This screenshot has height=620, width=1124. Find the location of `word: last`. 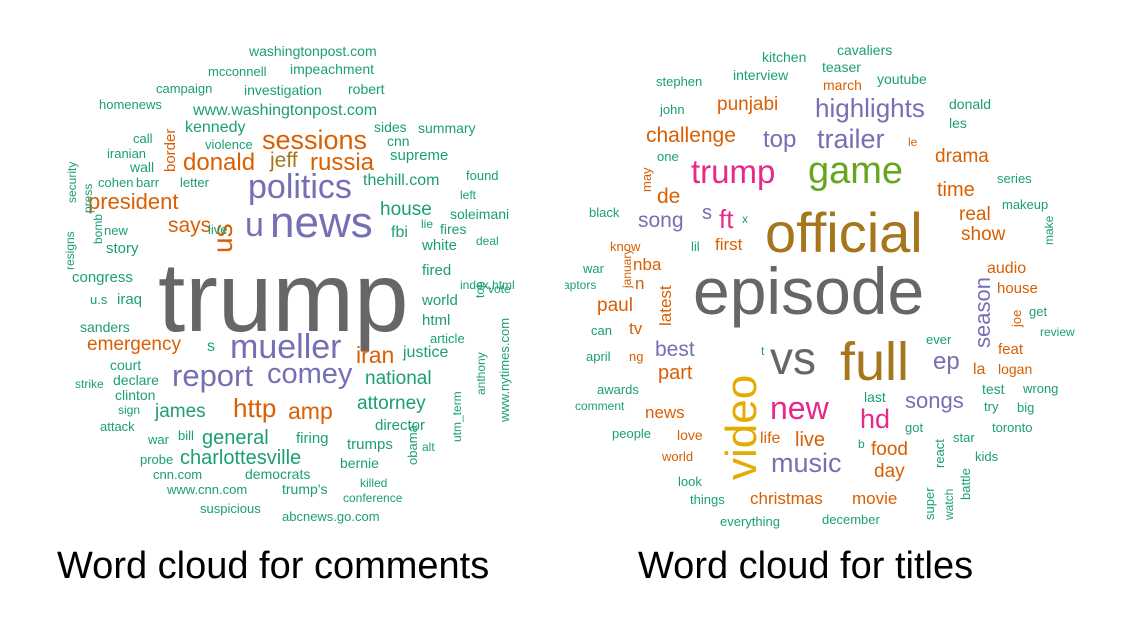

word: last is located at coordinates (875, 397).